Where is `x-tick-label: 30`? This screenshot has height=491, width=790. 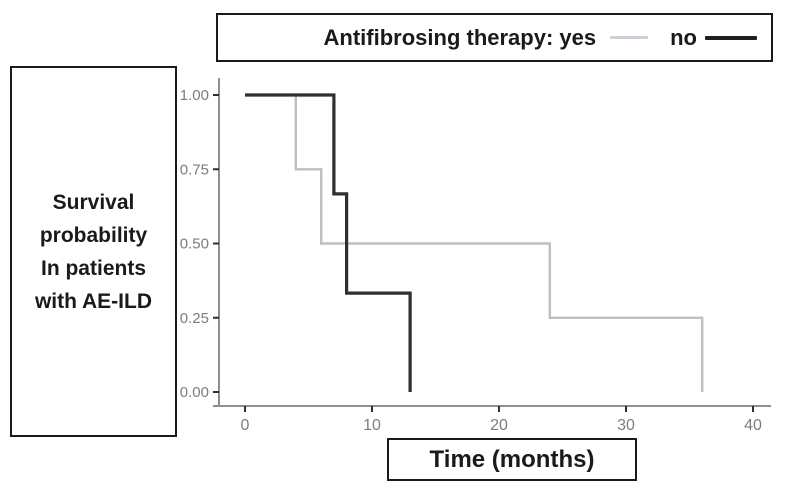
x-tick-label: 30 is located at coordinates (626, 425).